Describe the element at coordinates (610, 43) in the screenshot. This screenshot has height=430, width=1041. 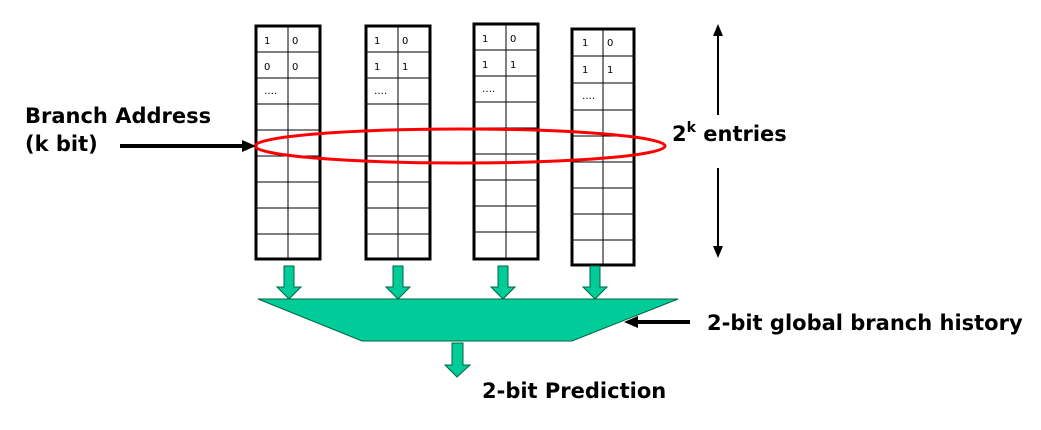
I see `table-4-cell-0-1: 0` at that location.